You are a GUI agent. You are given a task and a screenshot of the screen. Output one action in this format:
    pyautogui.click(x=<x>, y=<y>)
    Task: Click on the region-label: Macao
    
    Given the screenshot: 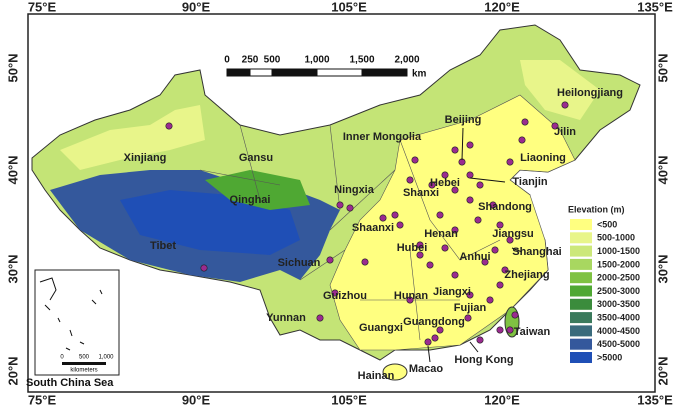 What is the action you would take?
    pyautogui.click(x=426, y=369)
    